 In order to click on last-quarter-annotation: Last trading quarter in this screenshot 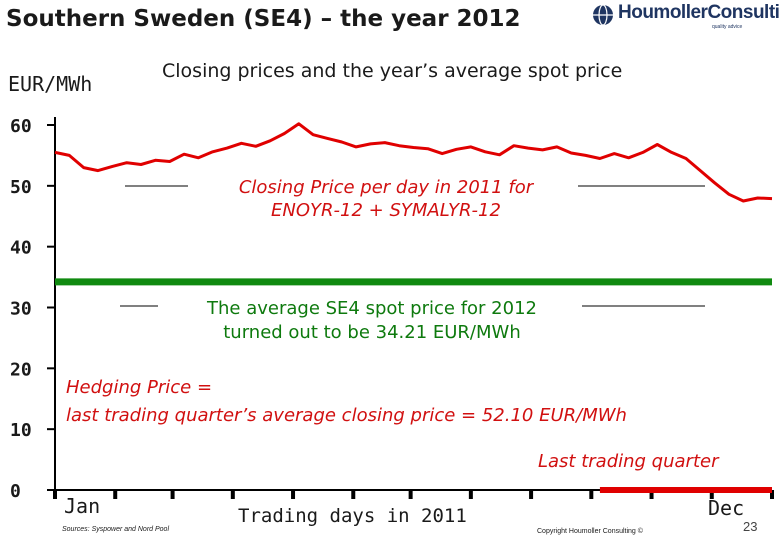, I will do `click(628, 461)`.